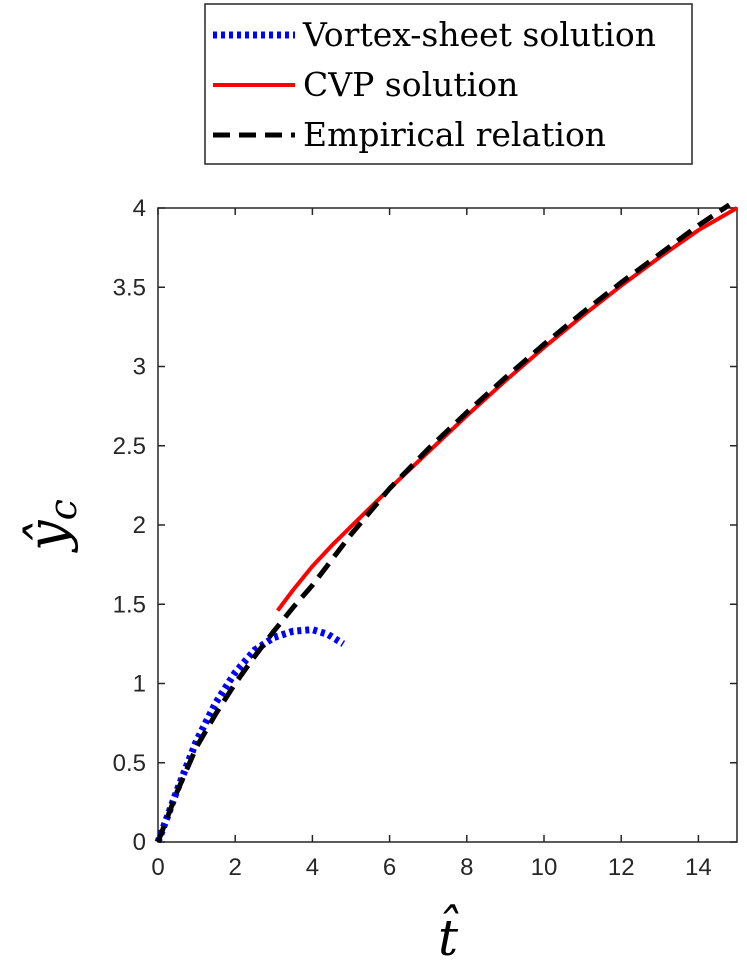 The width and height of the screenshot is (747, 964). I want to click on x-axis-label: t̂, so click(448, 933).